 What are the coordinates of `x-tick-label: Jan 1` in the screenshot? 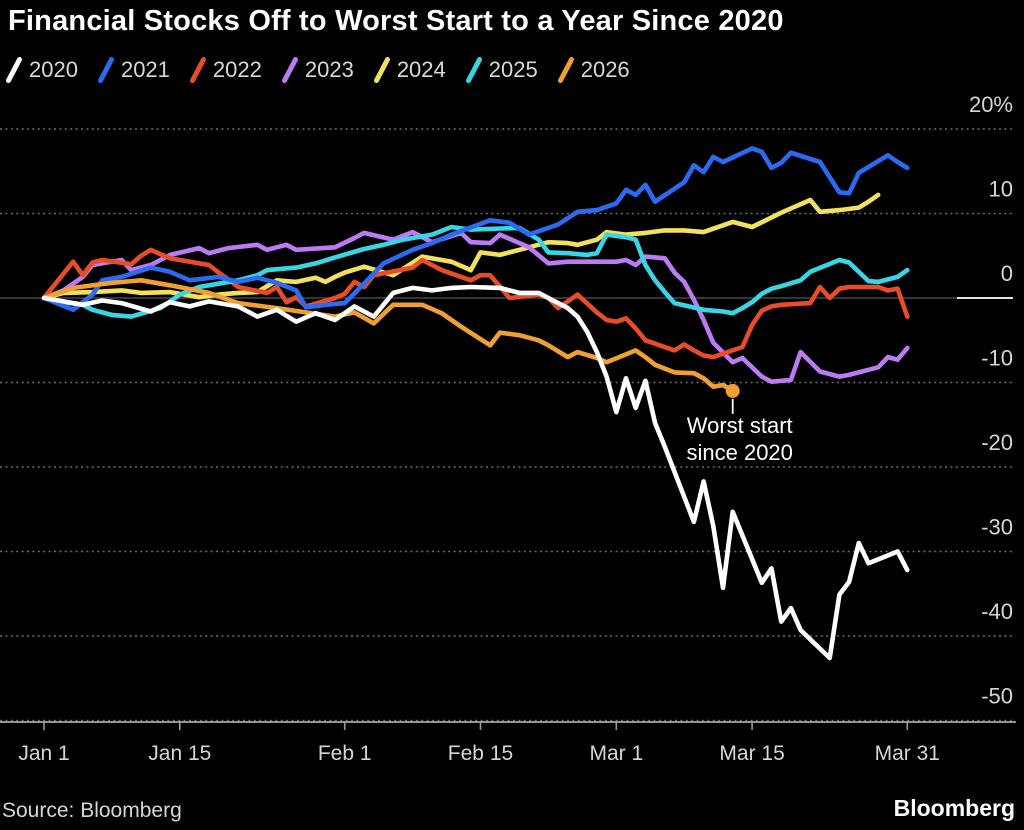 It's located at (43, 753).